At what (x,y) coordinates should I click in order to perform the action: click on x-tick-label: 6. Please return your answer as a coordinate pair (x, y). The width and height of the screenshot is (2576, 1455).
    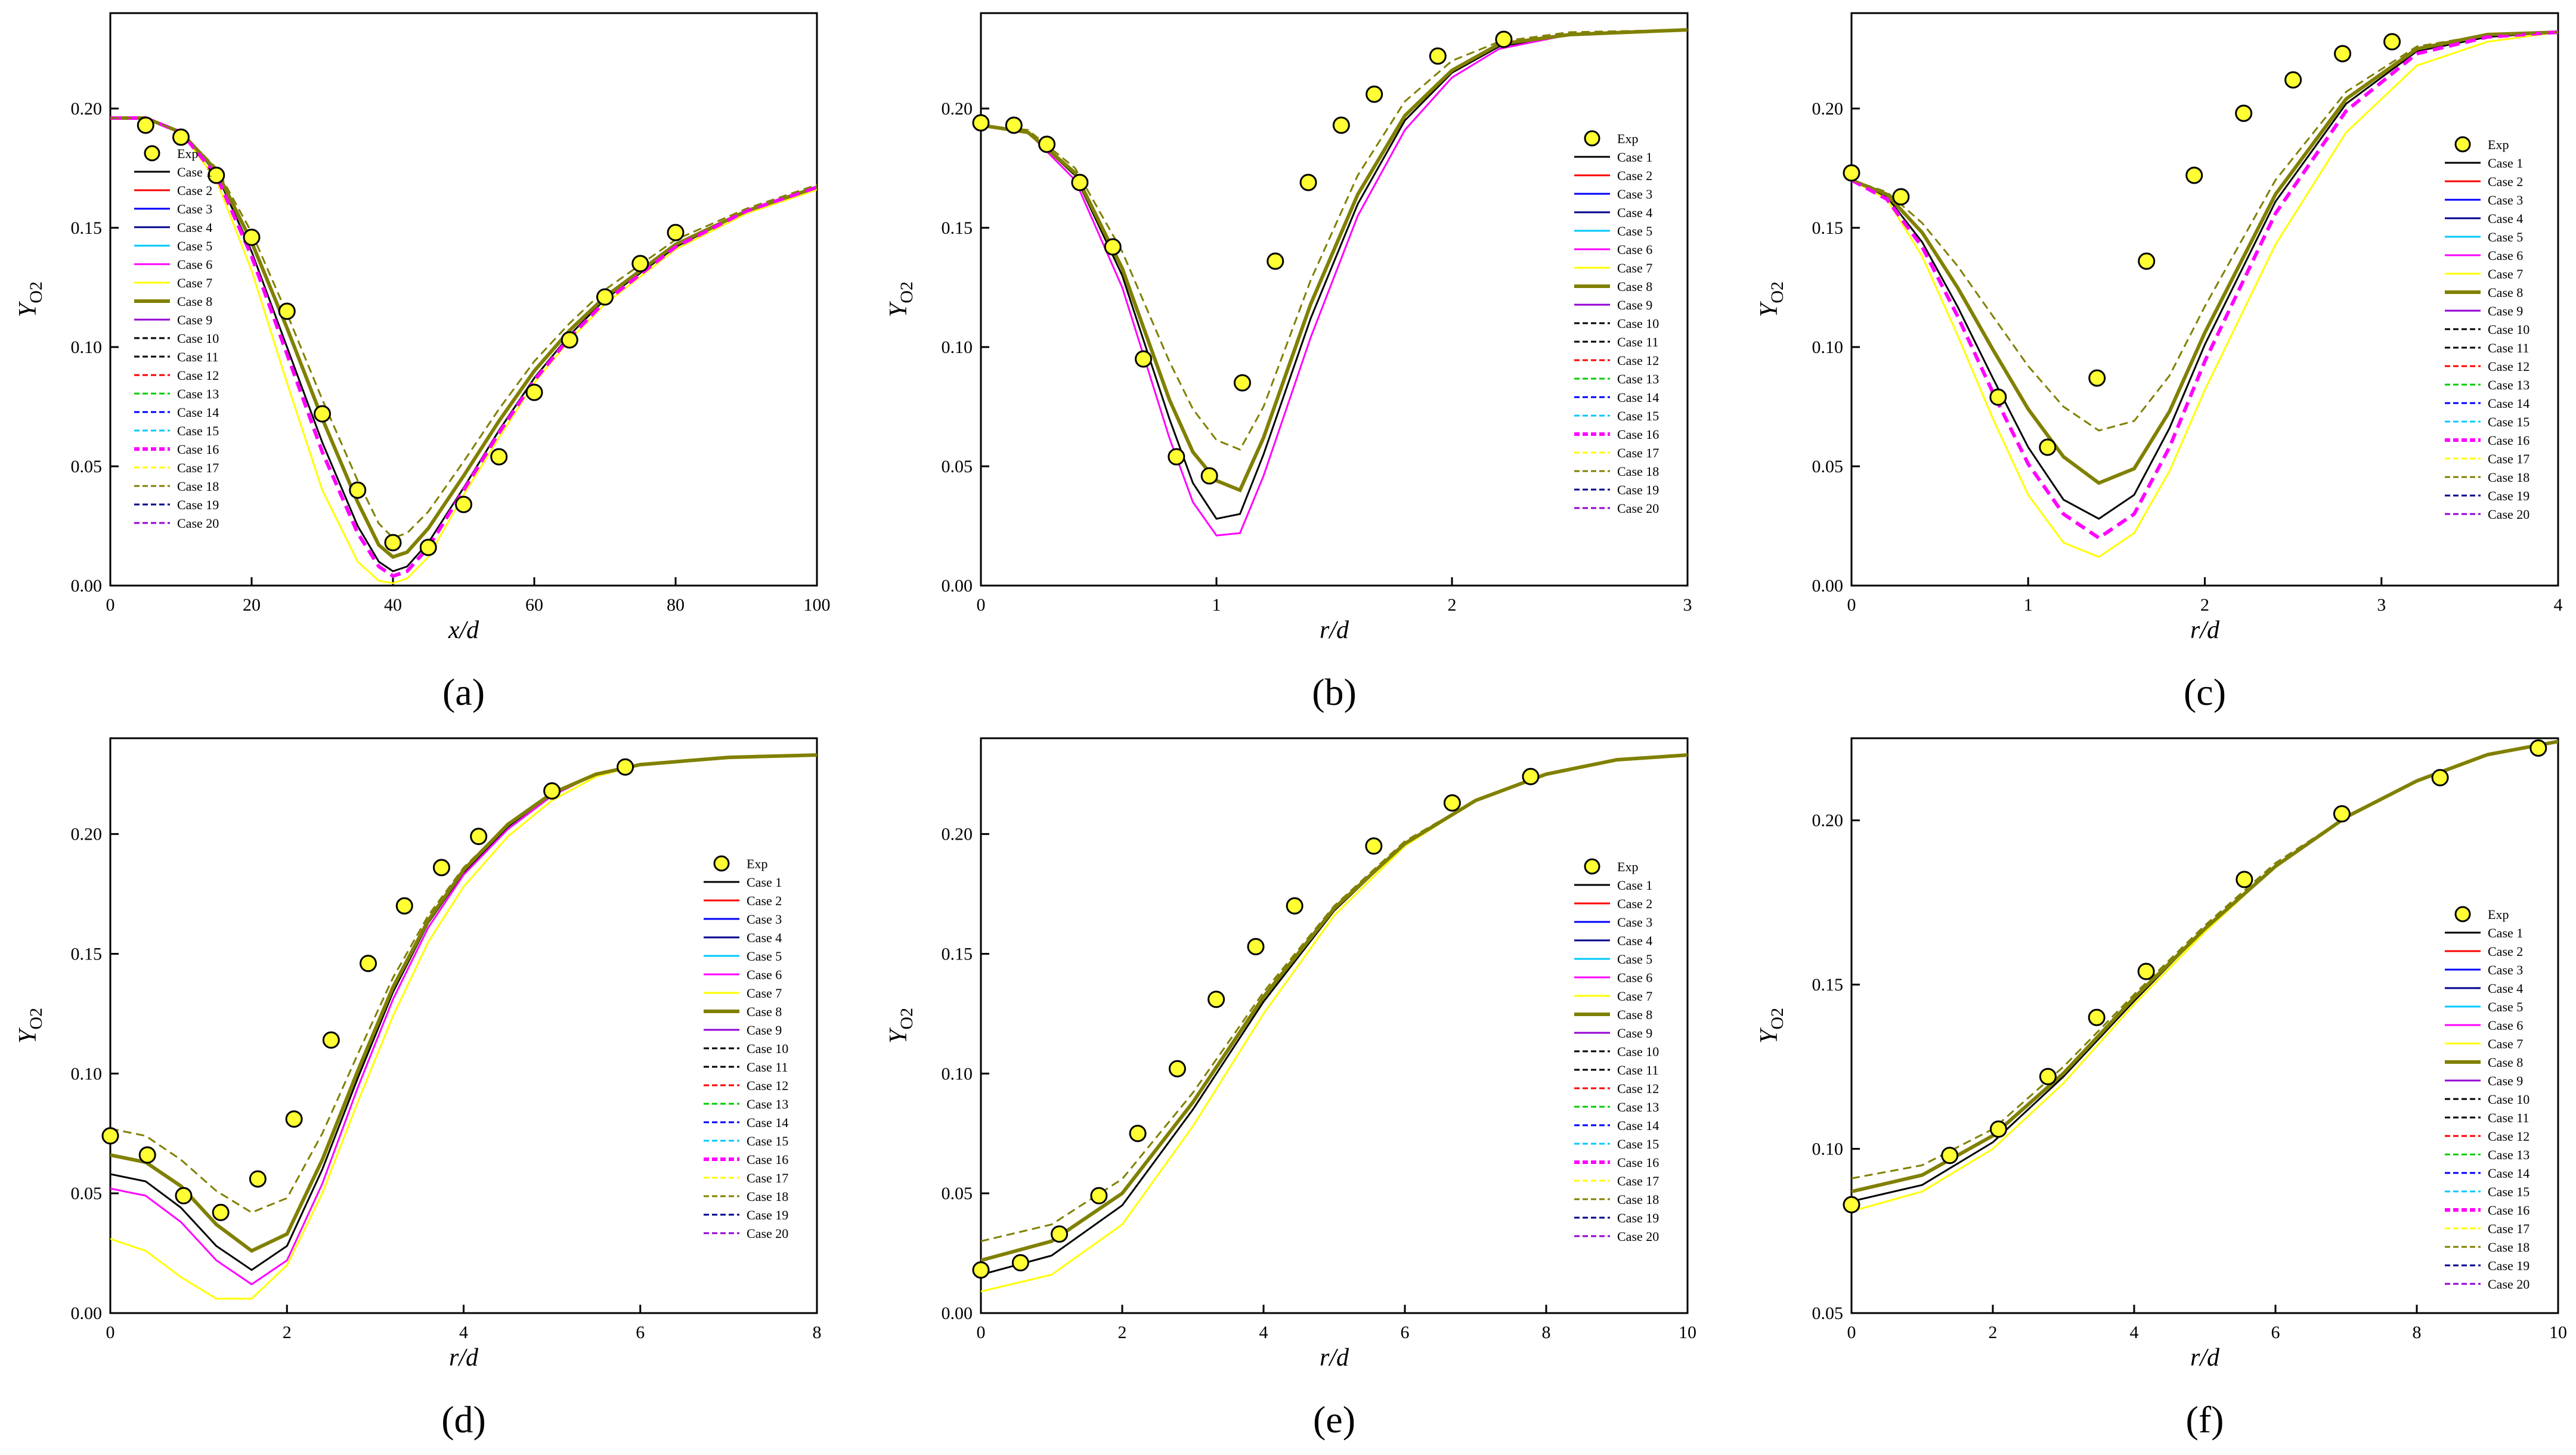
    Looking at the image, I should click on (641, 1333).